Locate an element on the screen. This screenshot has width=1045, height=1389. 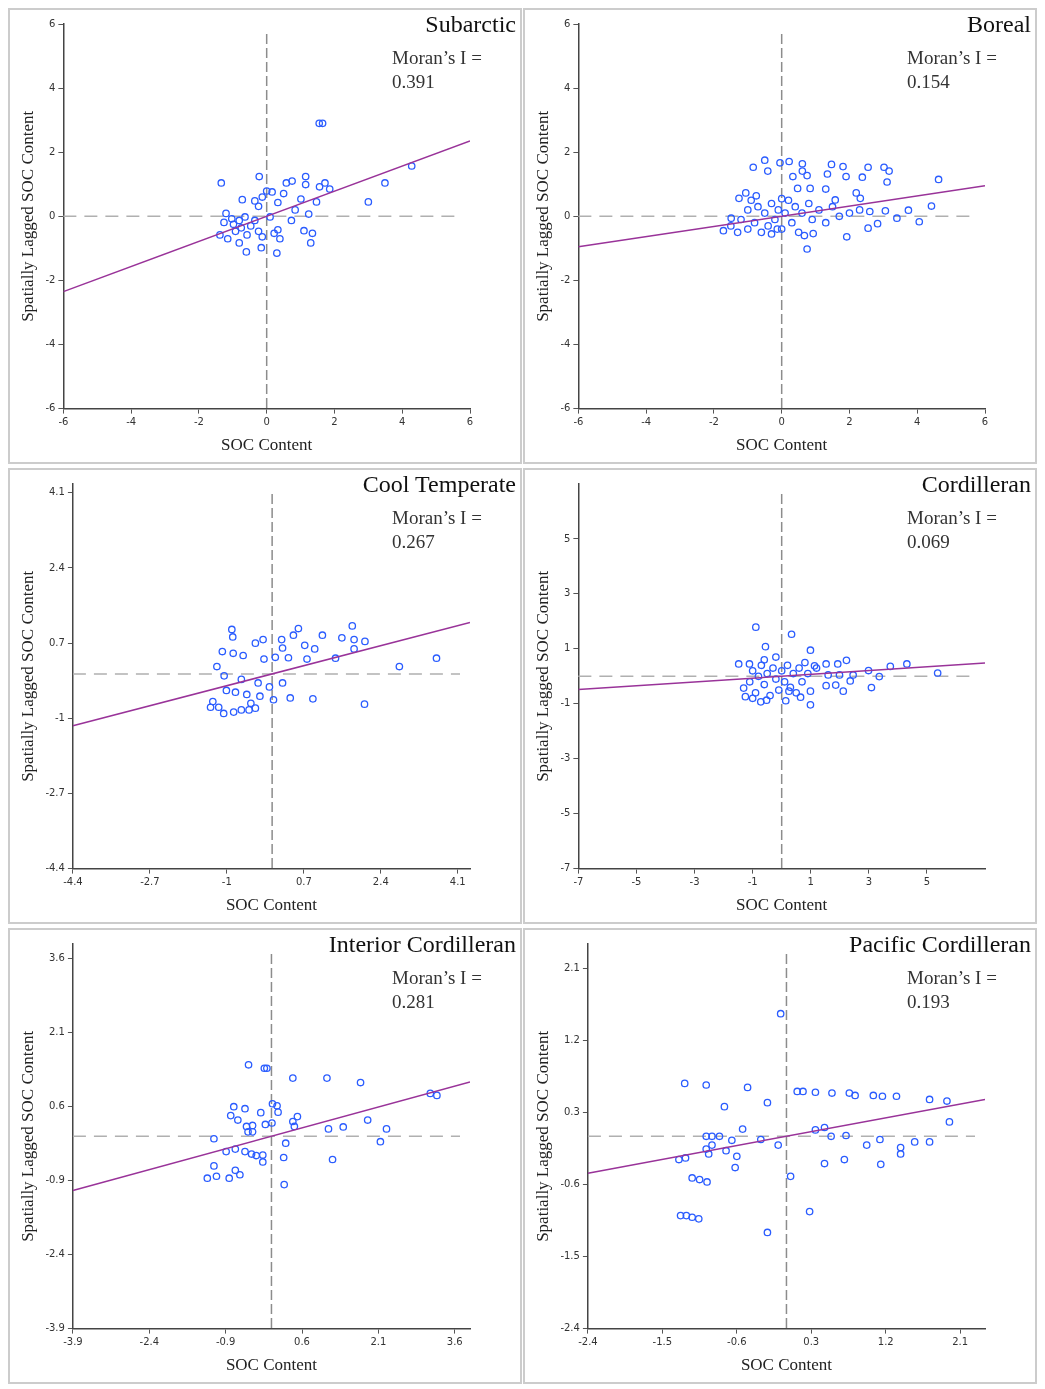
y-tick-label: -1 is located at coordinates (59, 717).